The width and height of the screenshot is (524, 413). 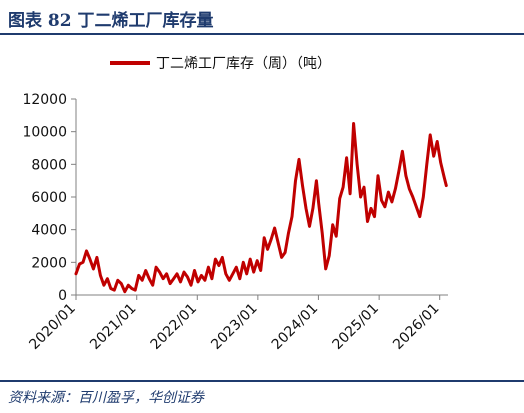 What do you see at coordinates (52, 327) in the screenshot?
I see `x-tick-label: 2020/01` at bounding box center [52, 327].